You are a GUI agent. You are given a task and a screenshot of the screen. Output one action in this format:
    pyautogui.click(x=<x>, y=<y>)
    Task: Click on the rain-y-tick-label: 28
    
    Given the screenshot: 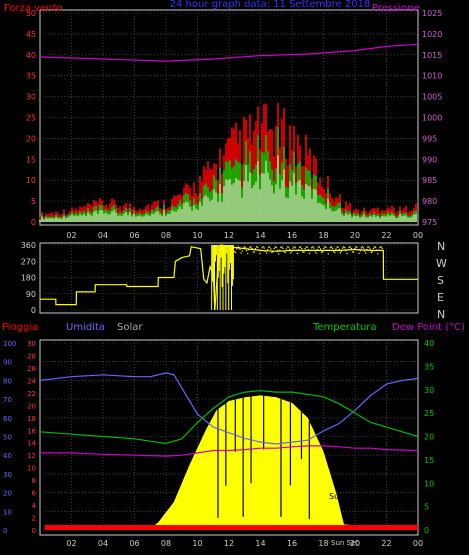 What is the action you would take?
    pyautogui.click(x=31, y=356)
    